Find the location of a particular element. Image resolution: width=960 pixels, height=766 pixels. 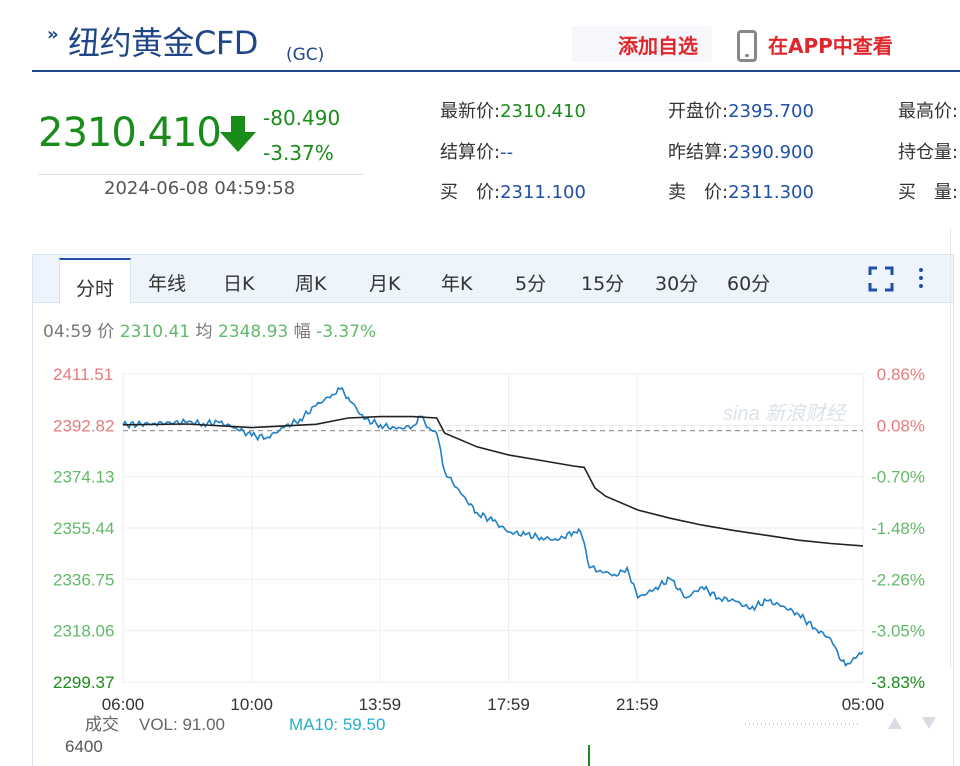

quote-field-label: 持仓量: is located at coordinates (928, 152).